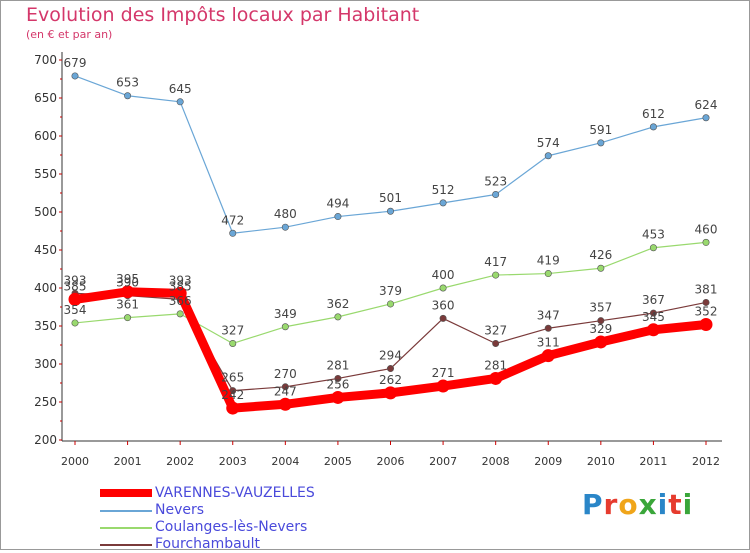 Image resolution: width=750 pixels, height=553 pixels. I want to click on data-label: 453, so click(653, 235).